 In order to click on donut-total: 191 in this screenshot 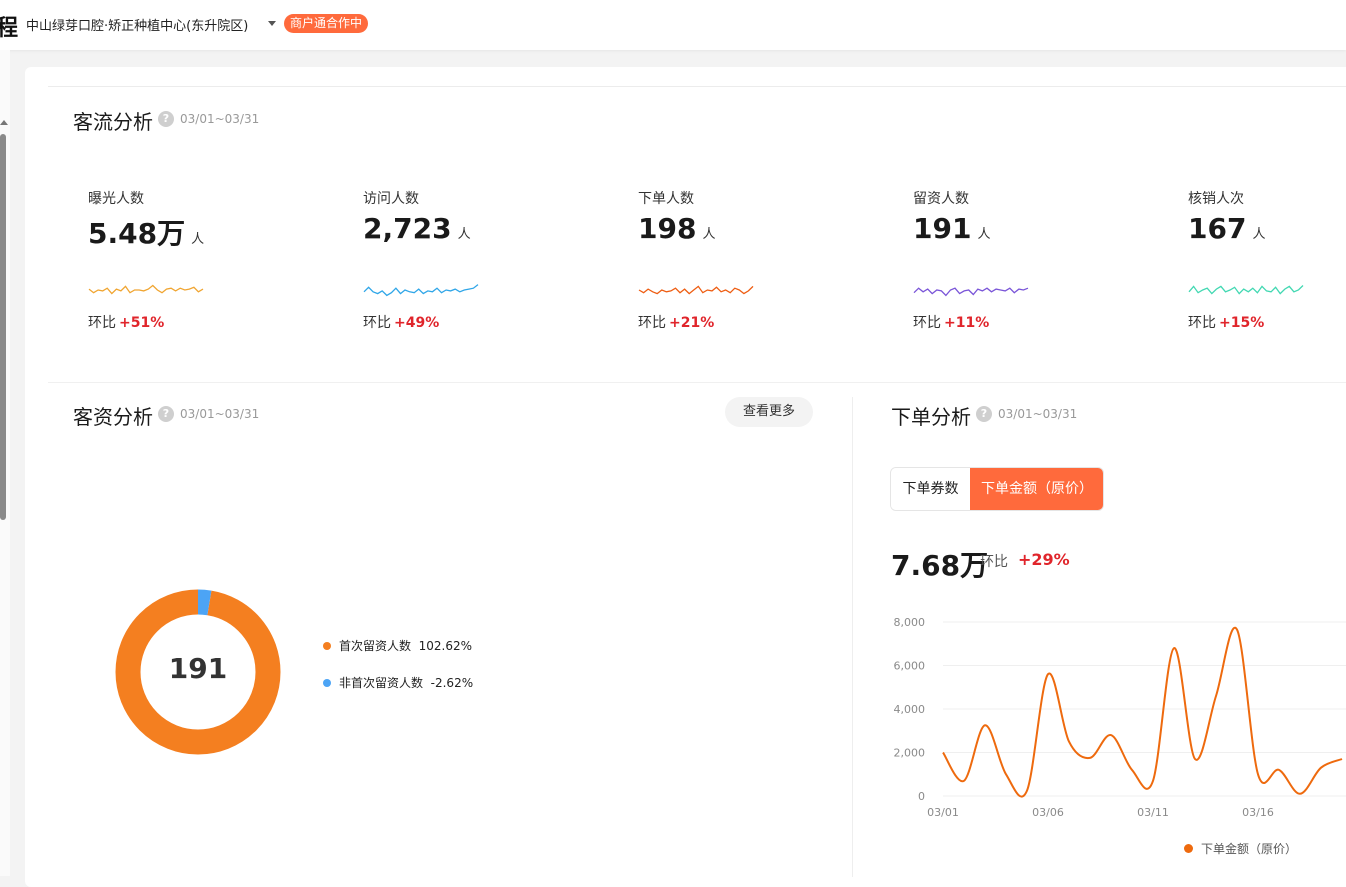, I will do `click(198, 668)`.